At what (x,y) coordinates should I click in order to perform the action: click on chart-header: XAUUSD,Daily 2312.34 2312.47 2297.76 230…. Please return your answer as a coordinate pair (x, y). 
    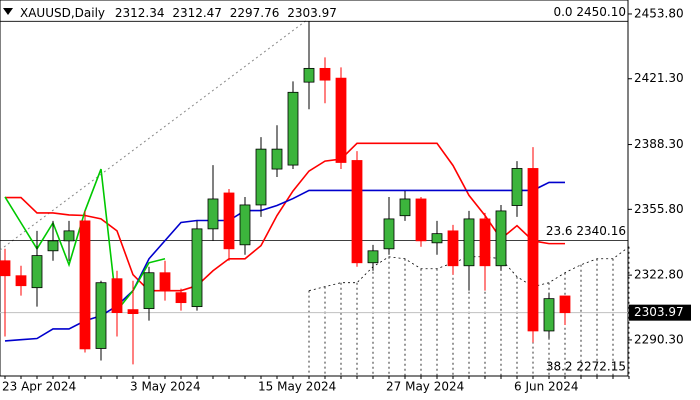
    Looking at the image, I should click on (178, 13).